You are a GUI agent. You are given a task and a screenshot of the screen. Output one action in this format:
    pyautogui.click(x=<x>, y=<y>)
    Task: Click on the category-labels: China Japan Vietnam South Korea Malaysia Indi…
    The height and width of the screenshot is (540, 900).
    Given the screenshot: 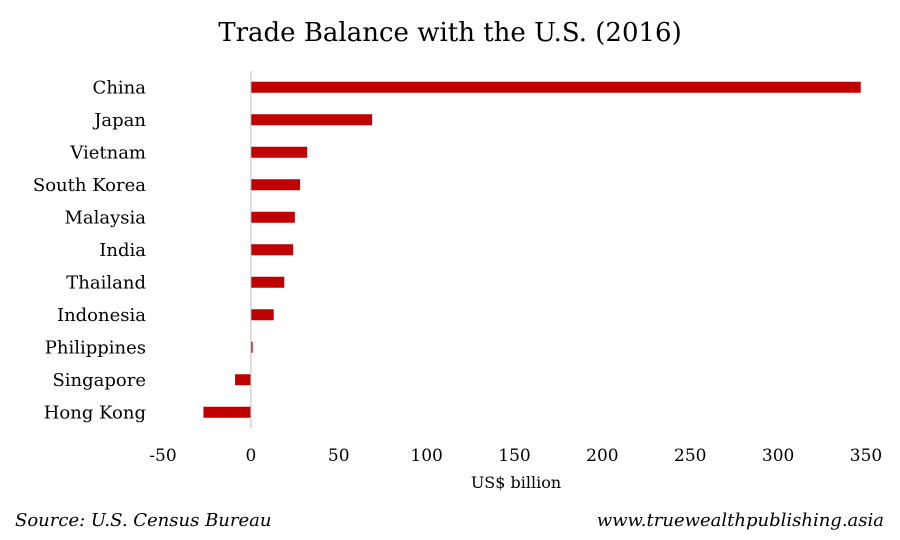 What is the action you would take?
    pyautogui.click(x=90, y=250)
    